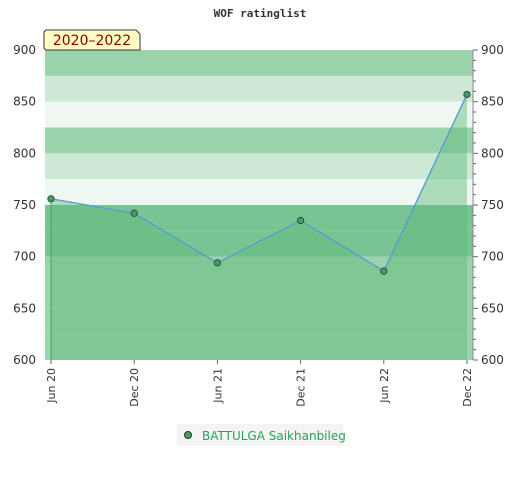 The height and width of the screenshot is (480, 520). What do you see at coordinates (274, 436) in the screenshot?
I see `legend-series-name: BATTULGA Saikhanbileg` at bounding box center [274, 436].